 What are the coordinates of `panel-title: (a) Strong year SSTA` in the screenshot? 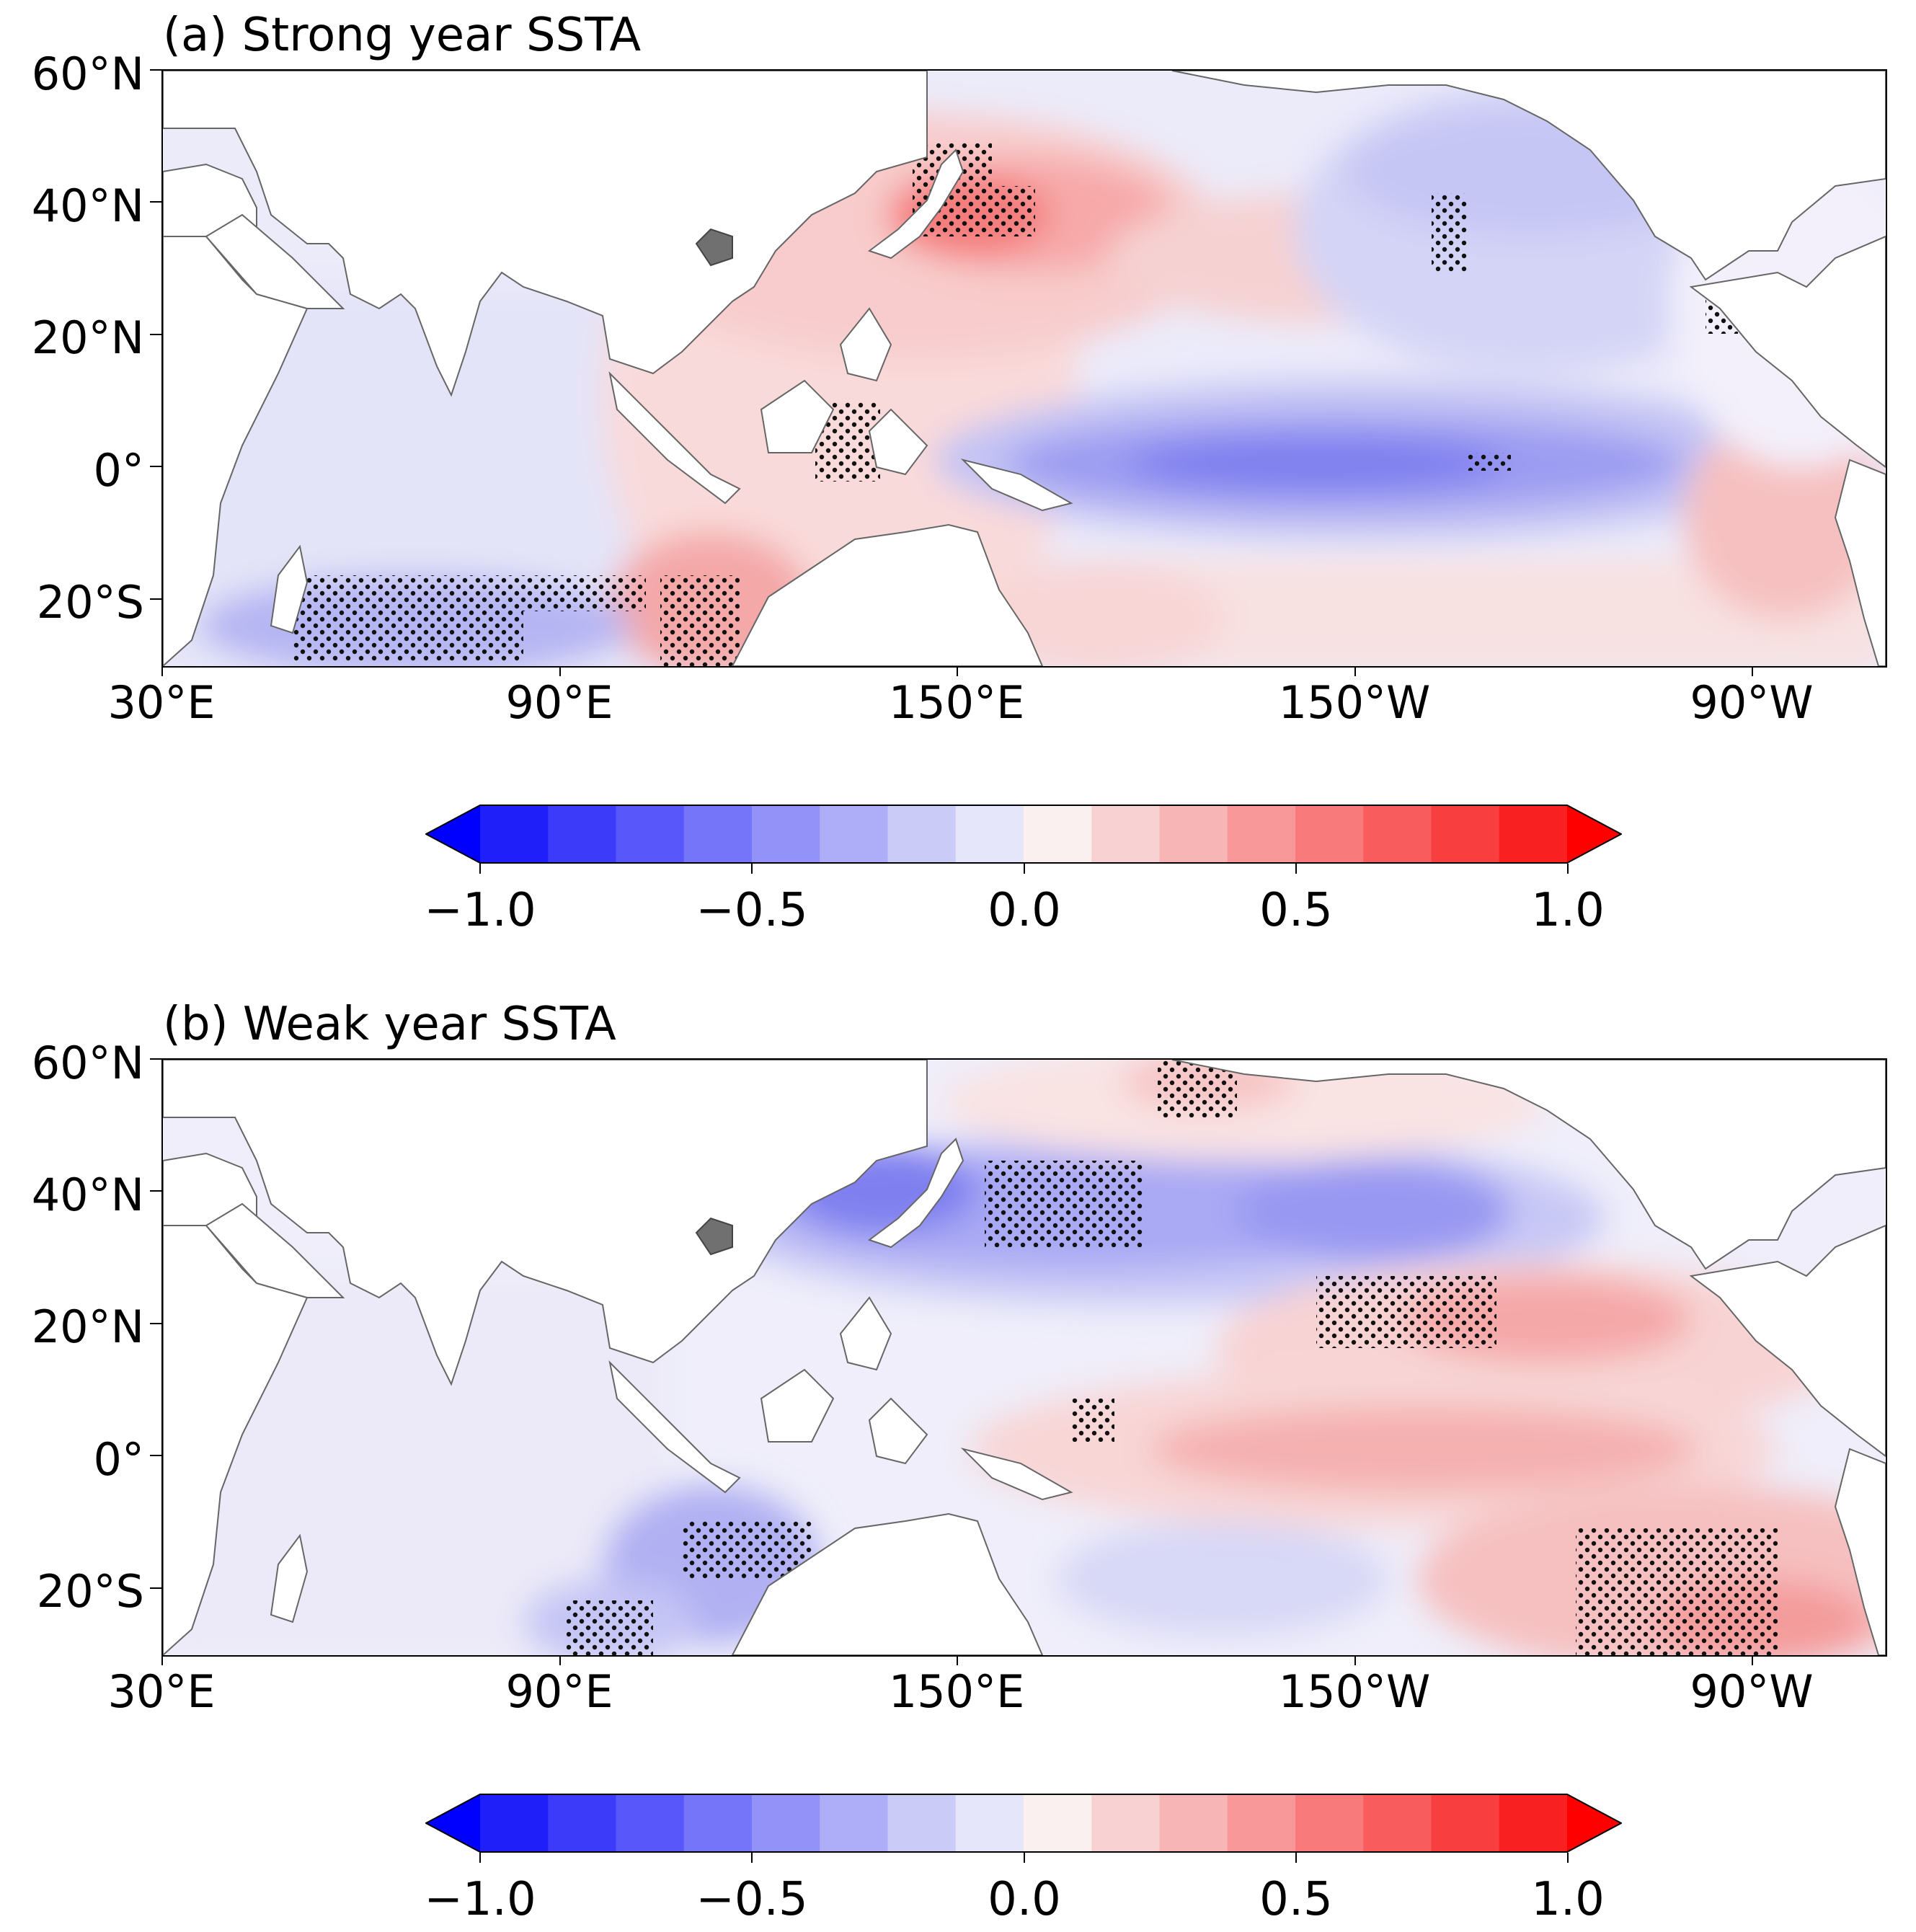 It's located at (402, 35).